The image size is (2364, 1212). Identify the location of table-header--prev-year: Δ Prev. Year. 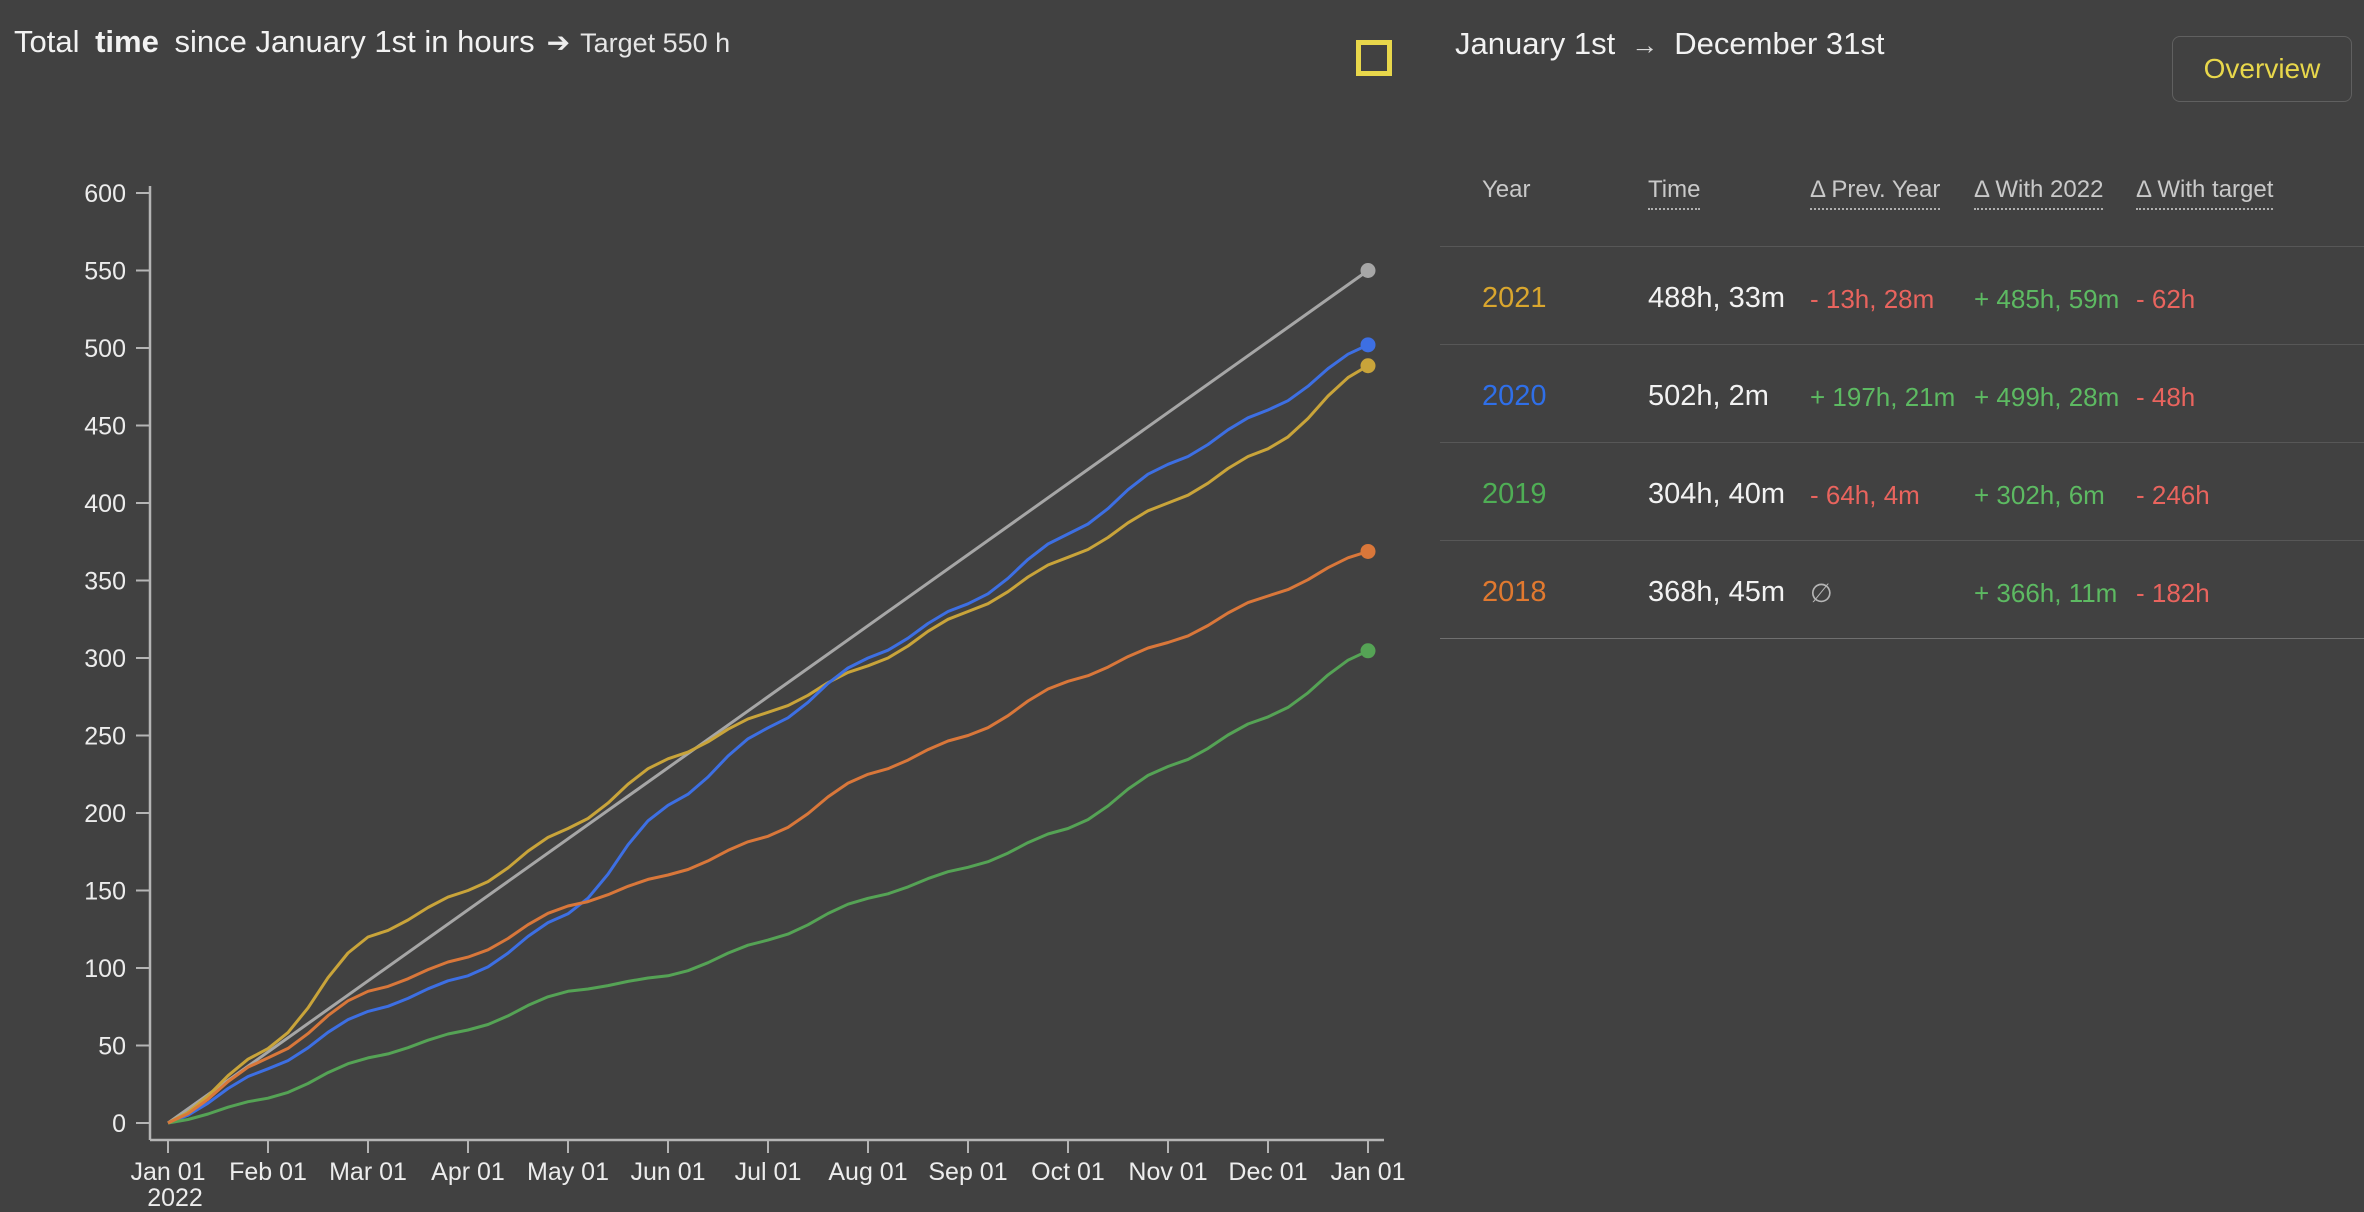
(1875, 193).